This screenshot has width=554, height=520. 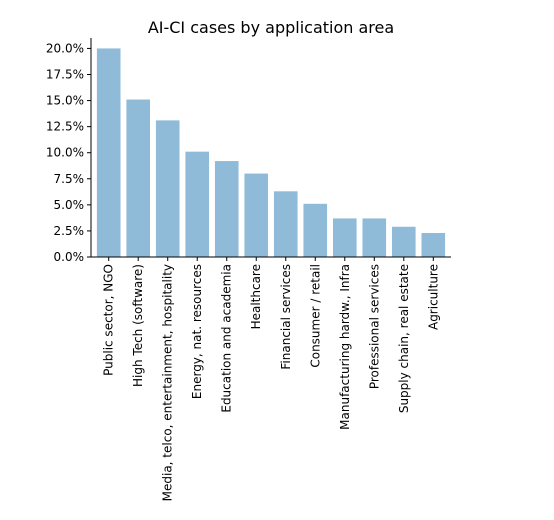 I want to click on y-tick-label: 12.5%, so click(x=65, y=127).